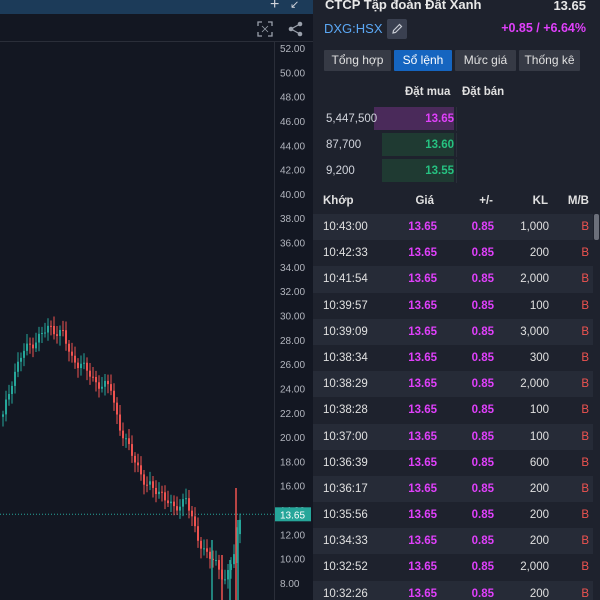 The height and width of the screenshot is (600, 600). What do you see at coordinates (345, 227) in the screenshot?
I see `trade-time: 10:43:00` at bounding box center [345, 227].